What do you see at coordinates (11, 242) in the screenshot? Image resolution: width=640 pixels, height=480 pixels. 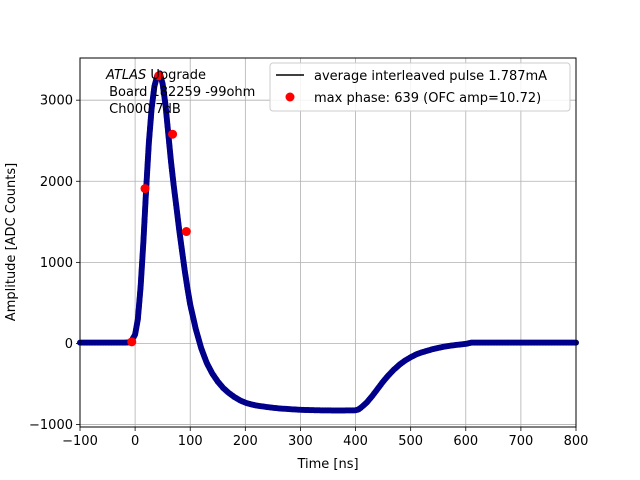 I see `y-axis-label: Amplitude [ADC Counts]` at bounding box center [11, 242].